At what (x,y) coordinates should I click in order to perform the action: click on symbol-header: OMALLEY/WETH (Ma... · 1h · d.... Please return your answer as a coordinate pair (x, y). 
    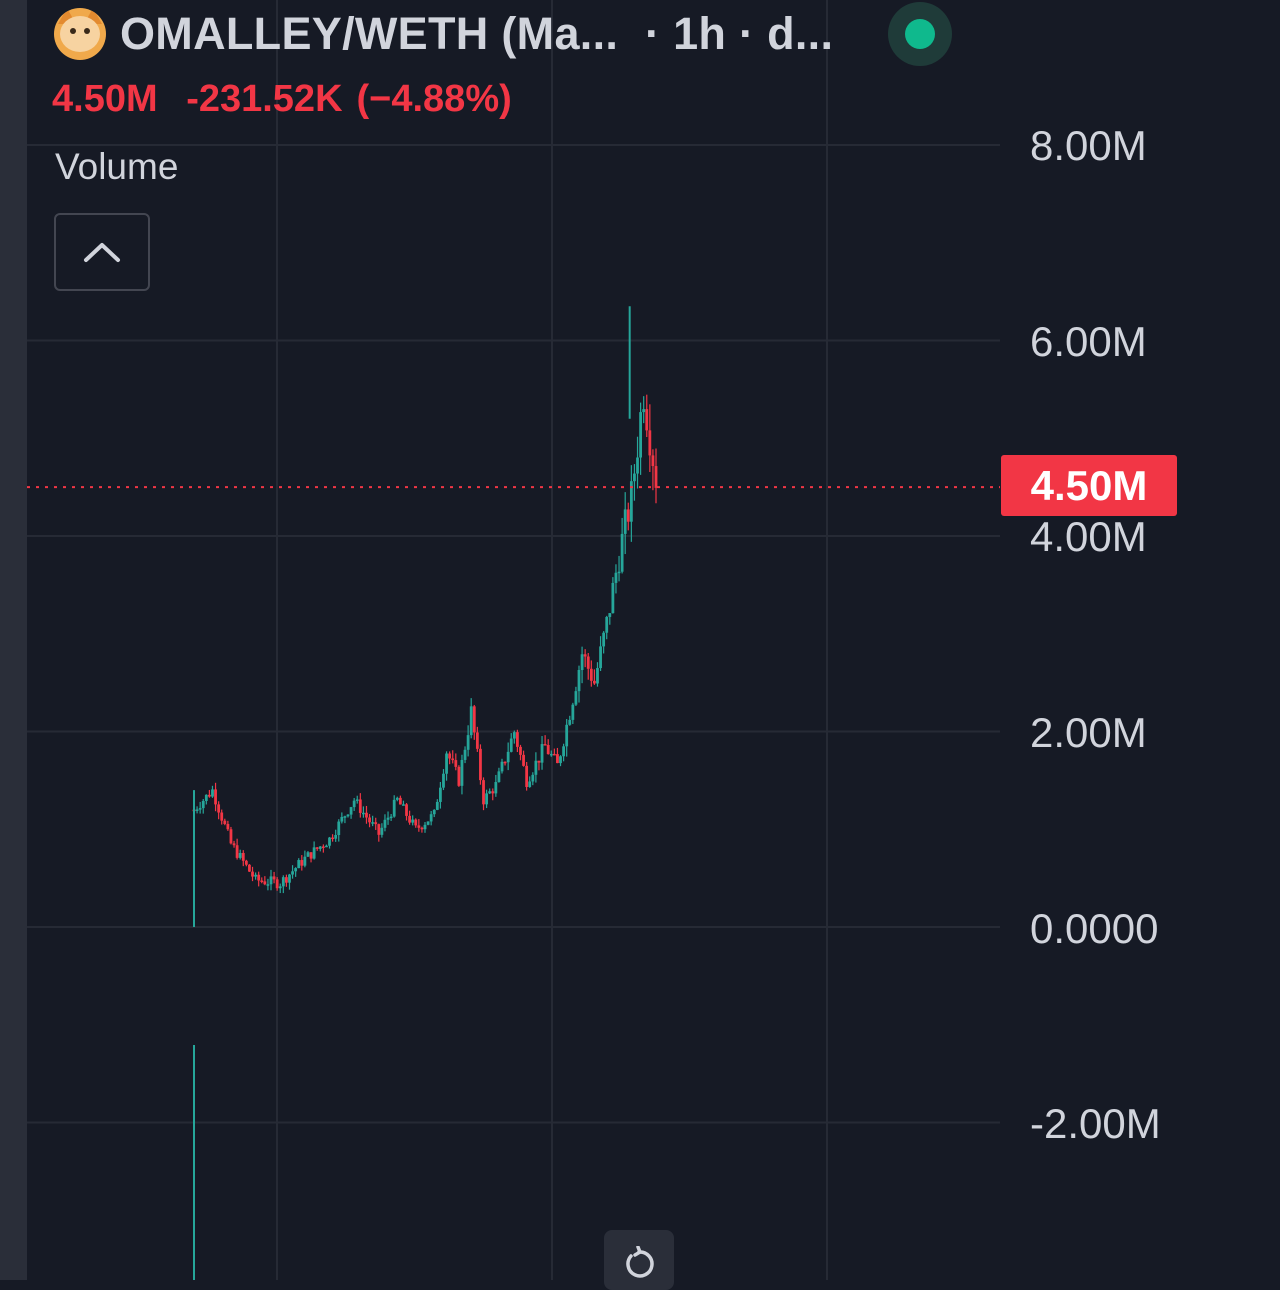
    Looking at the image, I should click on (443, 34).